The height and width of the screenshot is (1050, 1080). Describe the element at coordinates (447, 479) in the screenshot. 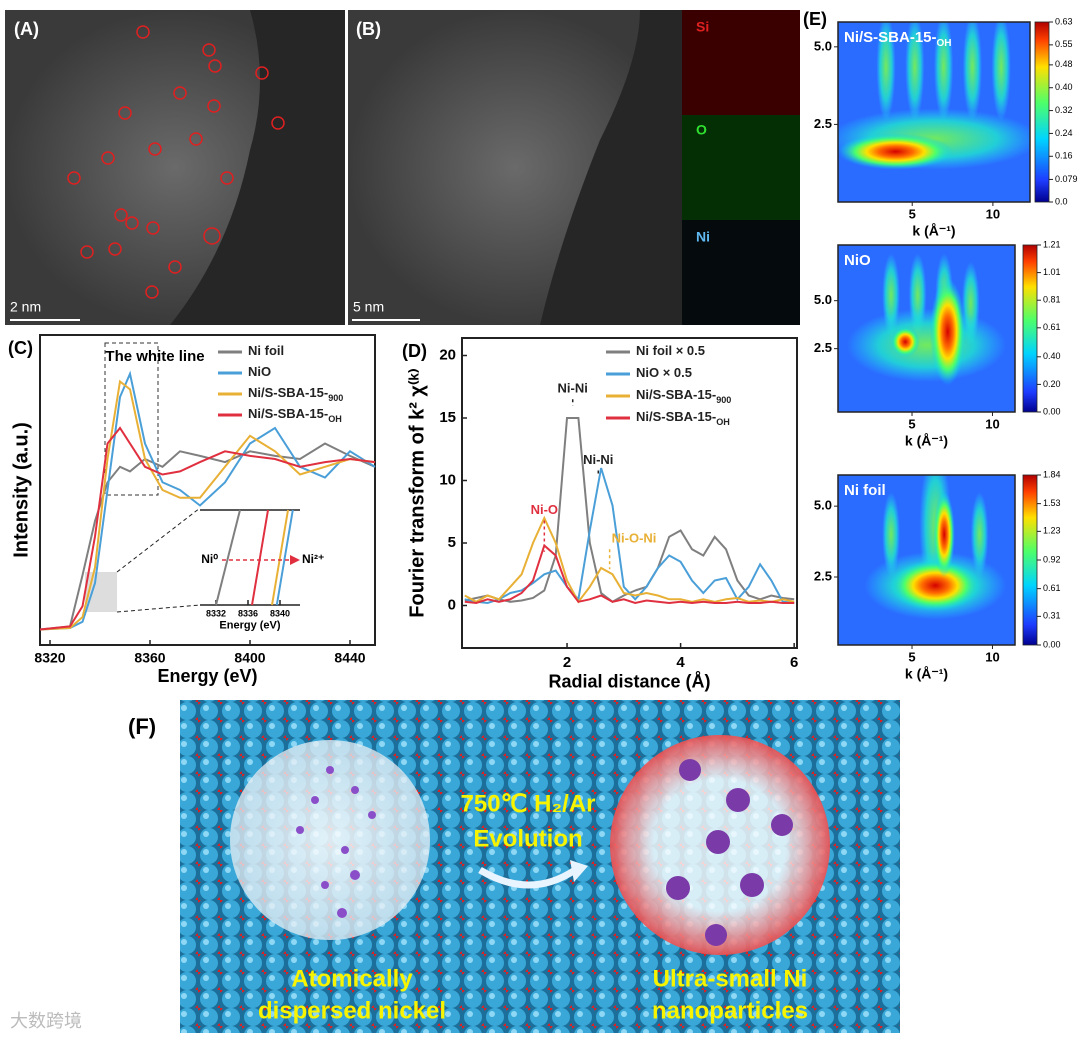

I see `y-tick-label: 10` at that location.